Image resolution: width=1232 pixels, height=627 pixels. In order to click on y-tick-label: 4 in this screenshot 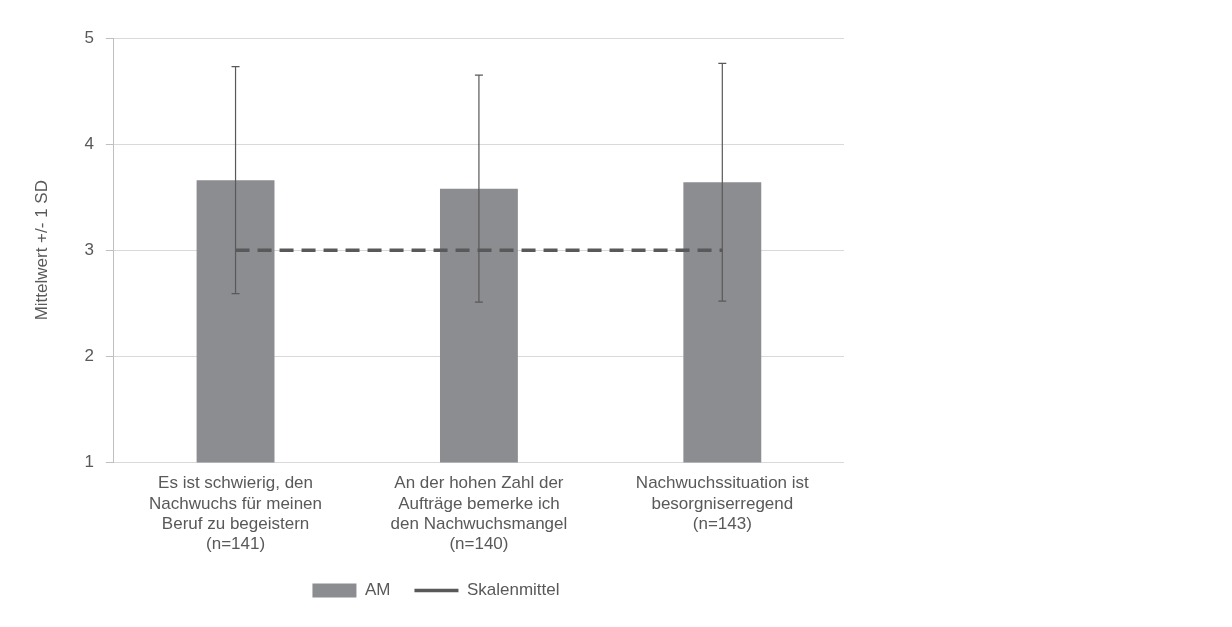, I will do `click(89, 143)`.